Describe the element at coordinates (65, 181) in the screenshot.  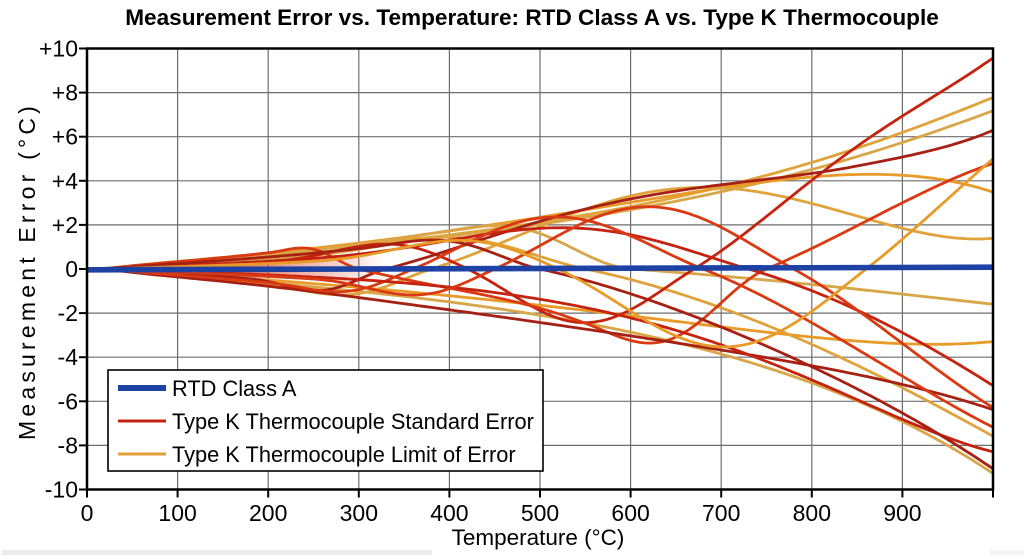
I see `svg-text: +4` at that location.